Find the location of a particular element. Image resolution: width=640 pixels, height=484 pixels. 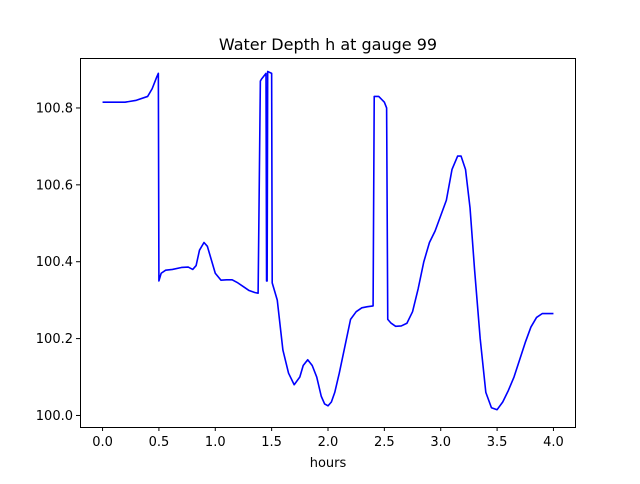

x-tick-label: 2.0 is located at coordinates (328, 442).